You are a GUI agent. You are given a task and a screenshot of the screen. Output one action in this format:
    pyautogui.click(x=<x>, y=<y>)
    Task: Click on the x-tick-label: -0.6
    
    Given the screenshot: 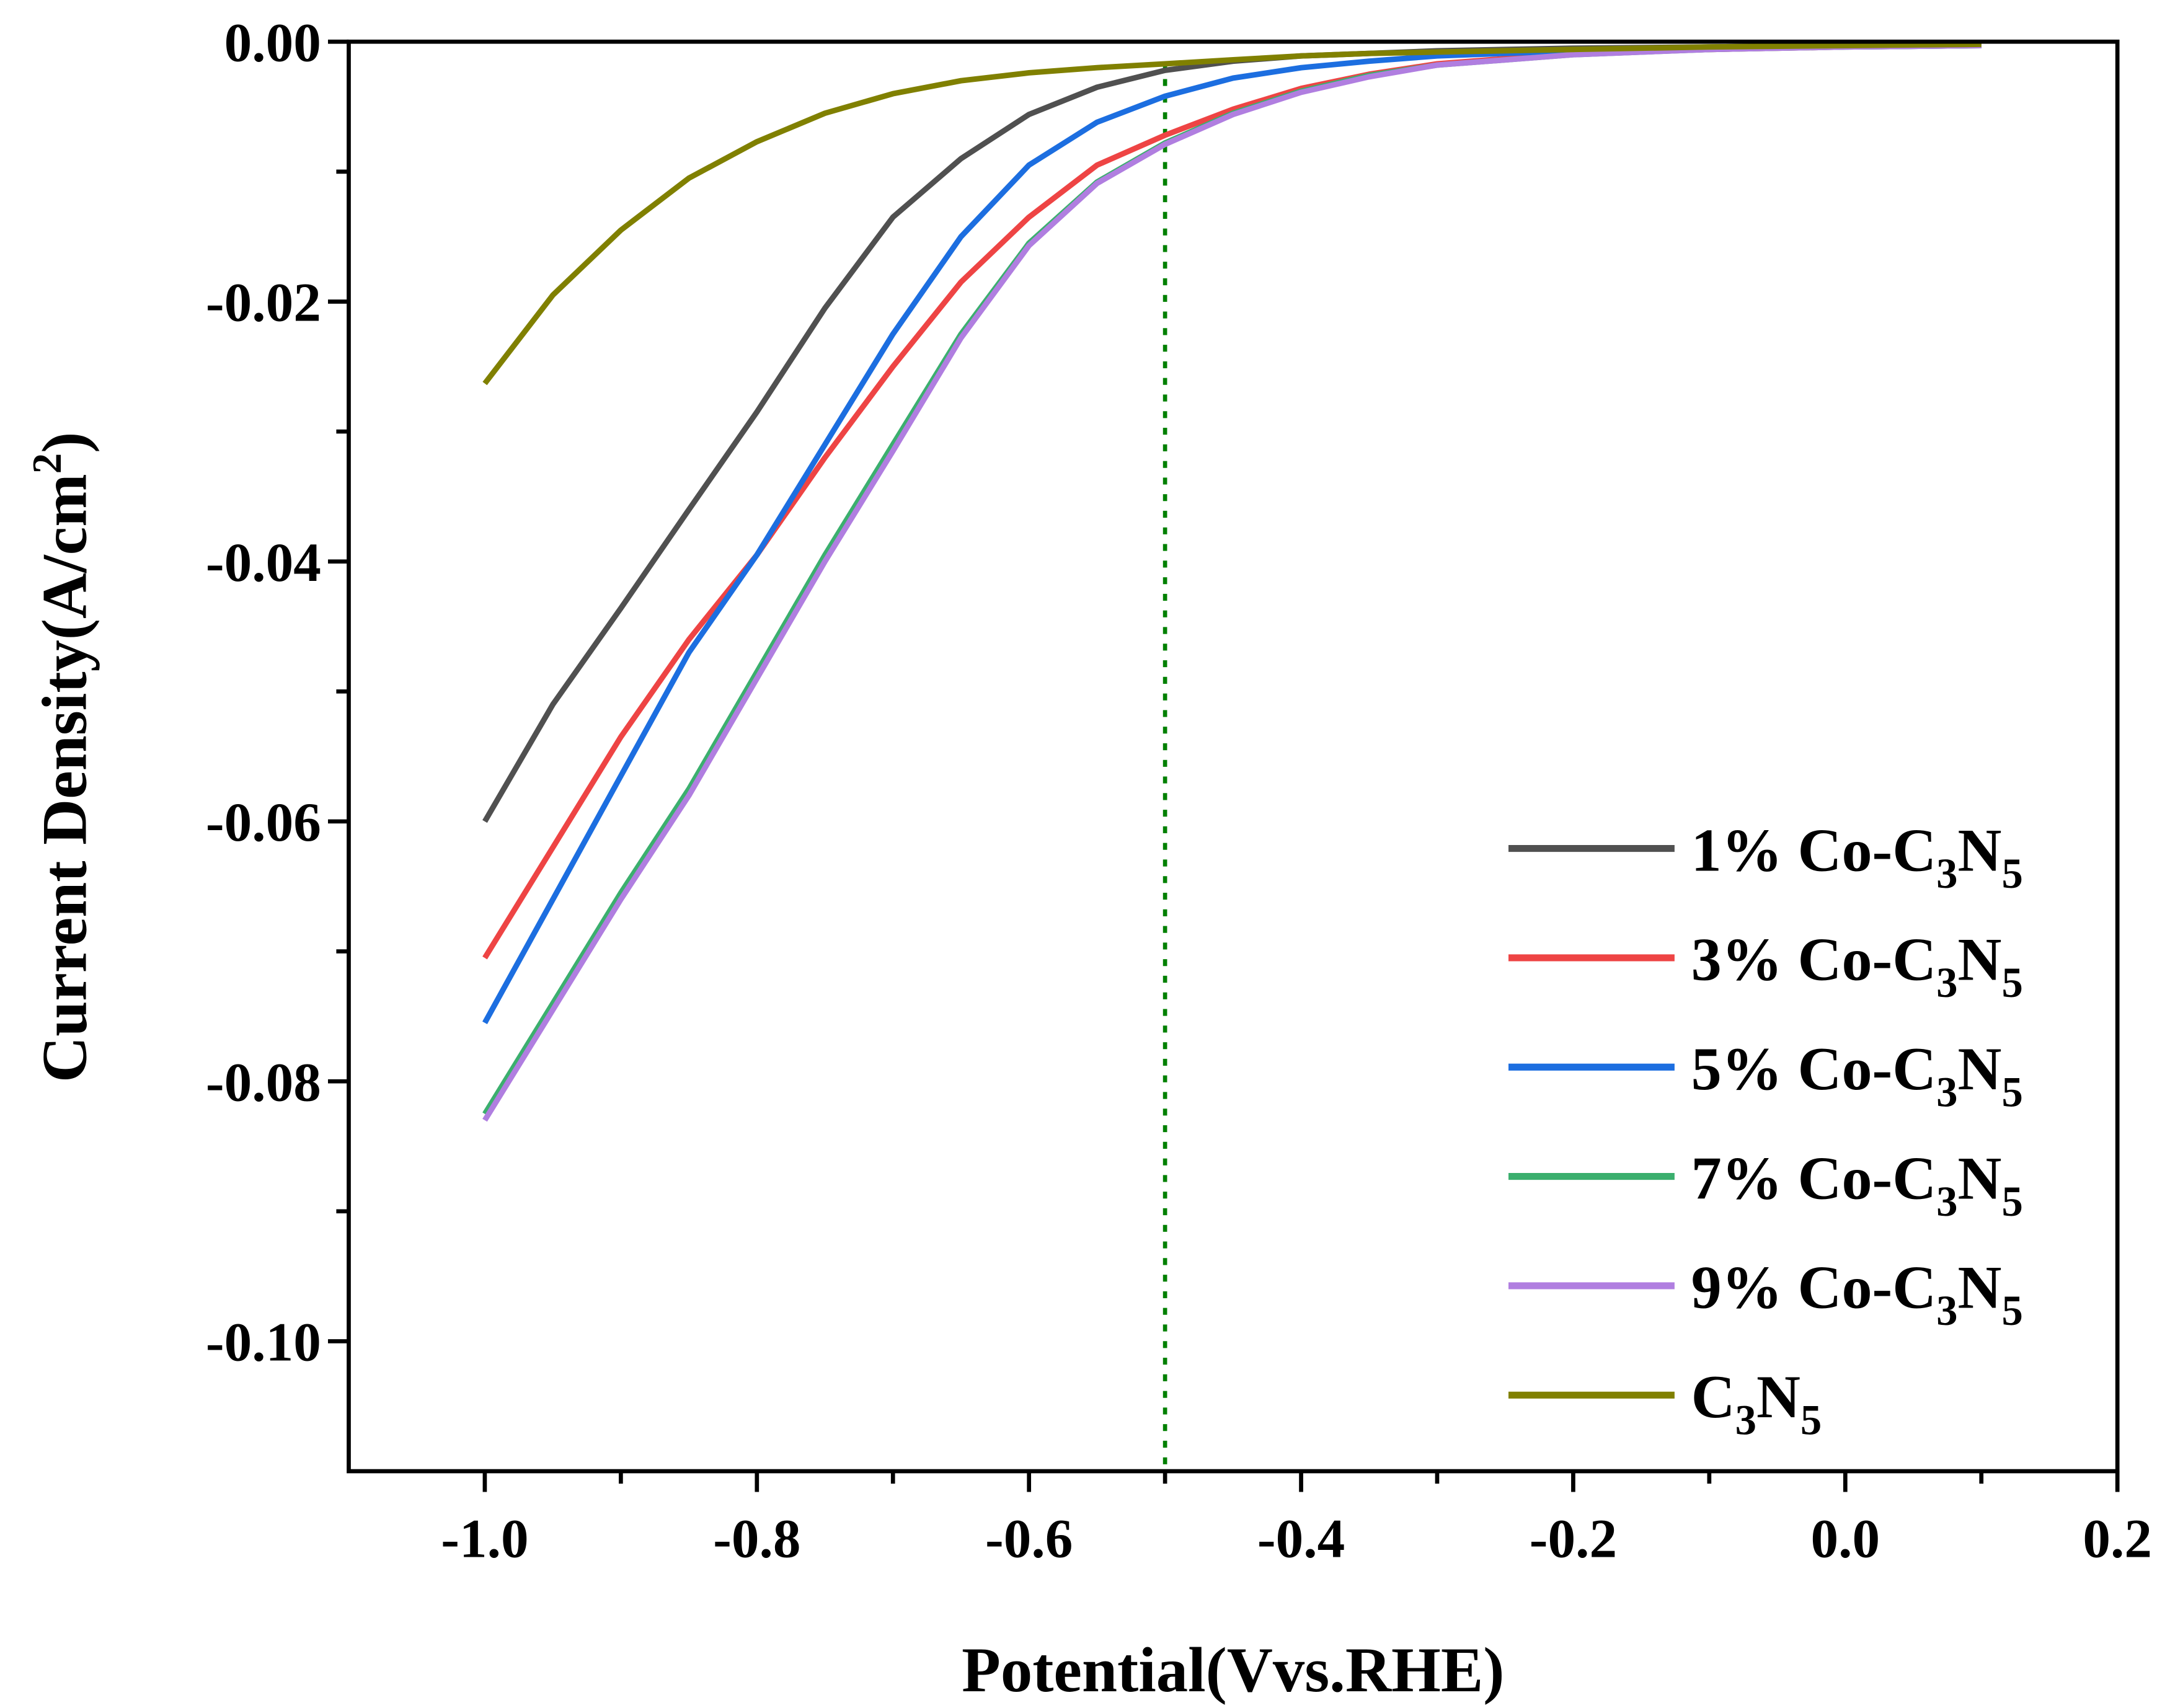 What is the action you would take?
    pyautogui.click(x=1029, y=1538)
    